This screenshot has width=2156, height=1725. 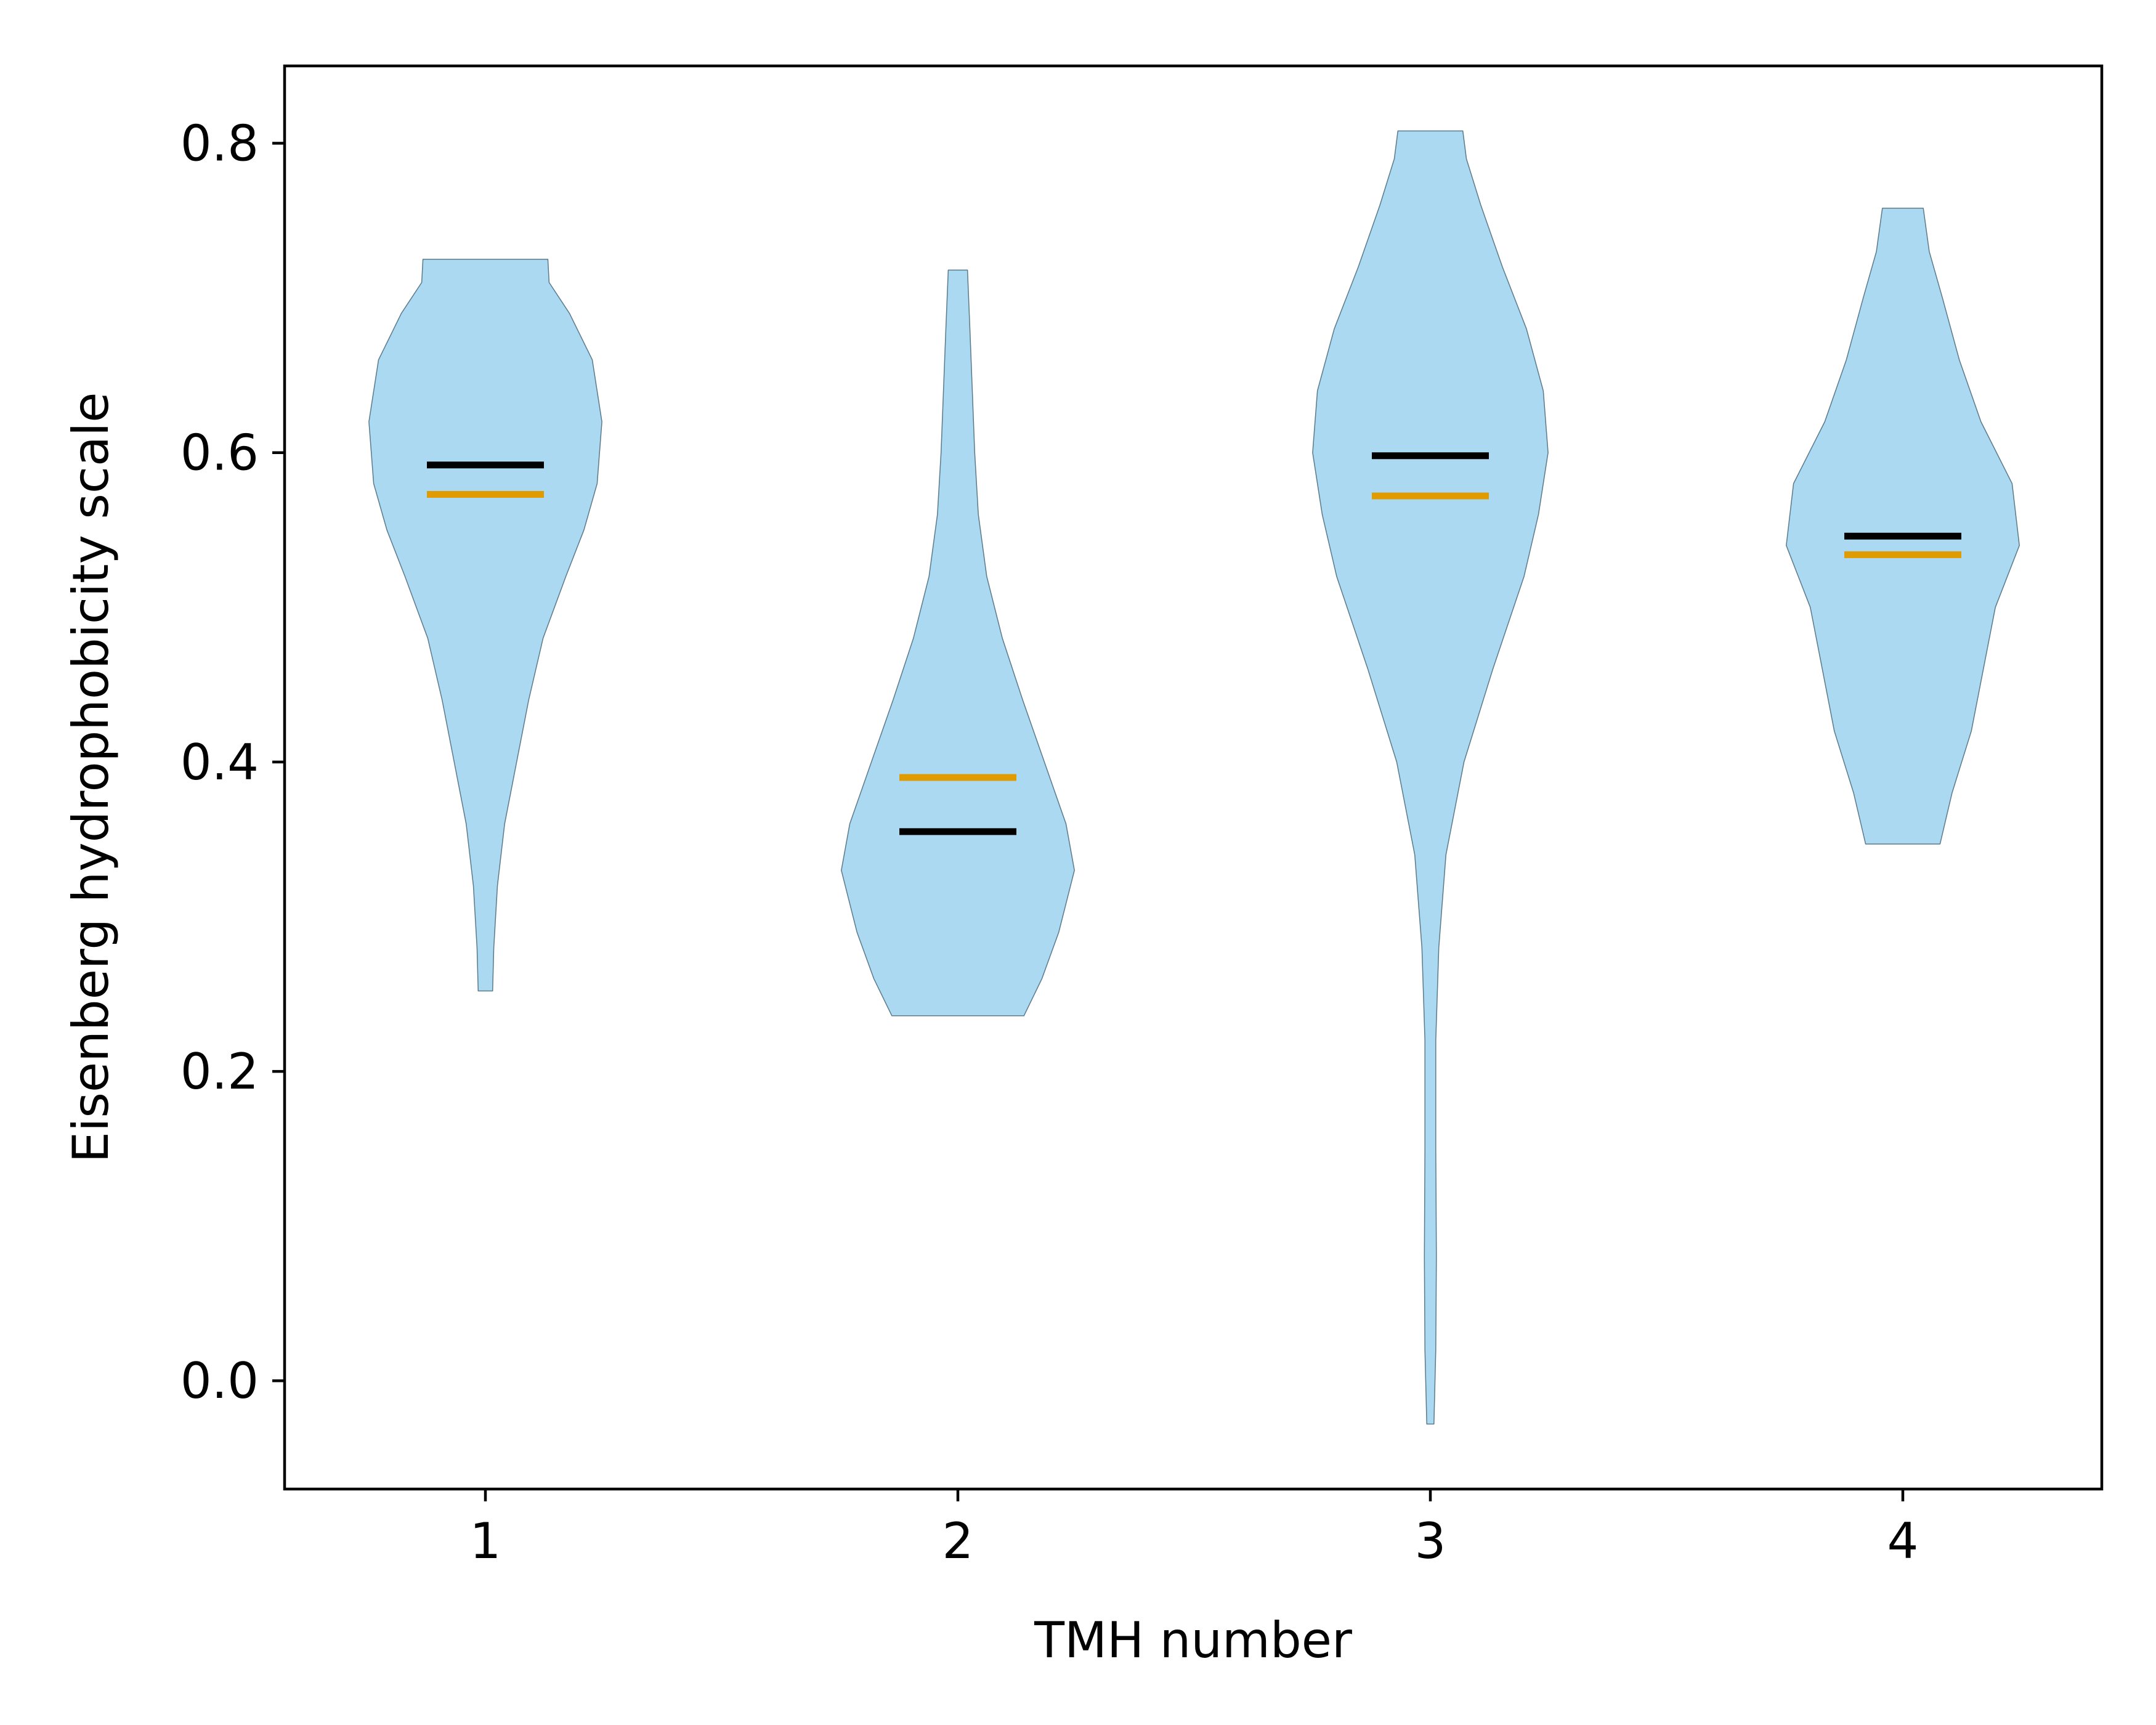 What do you see at coordinates (1193, 1641) in the screenshot?
I see `x-axis-label: TMH number` at bounding box center [1193, 1641].